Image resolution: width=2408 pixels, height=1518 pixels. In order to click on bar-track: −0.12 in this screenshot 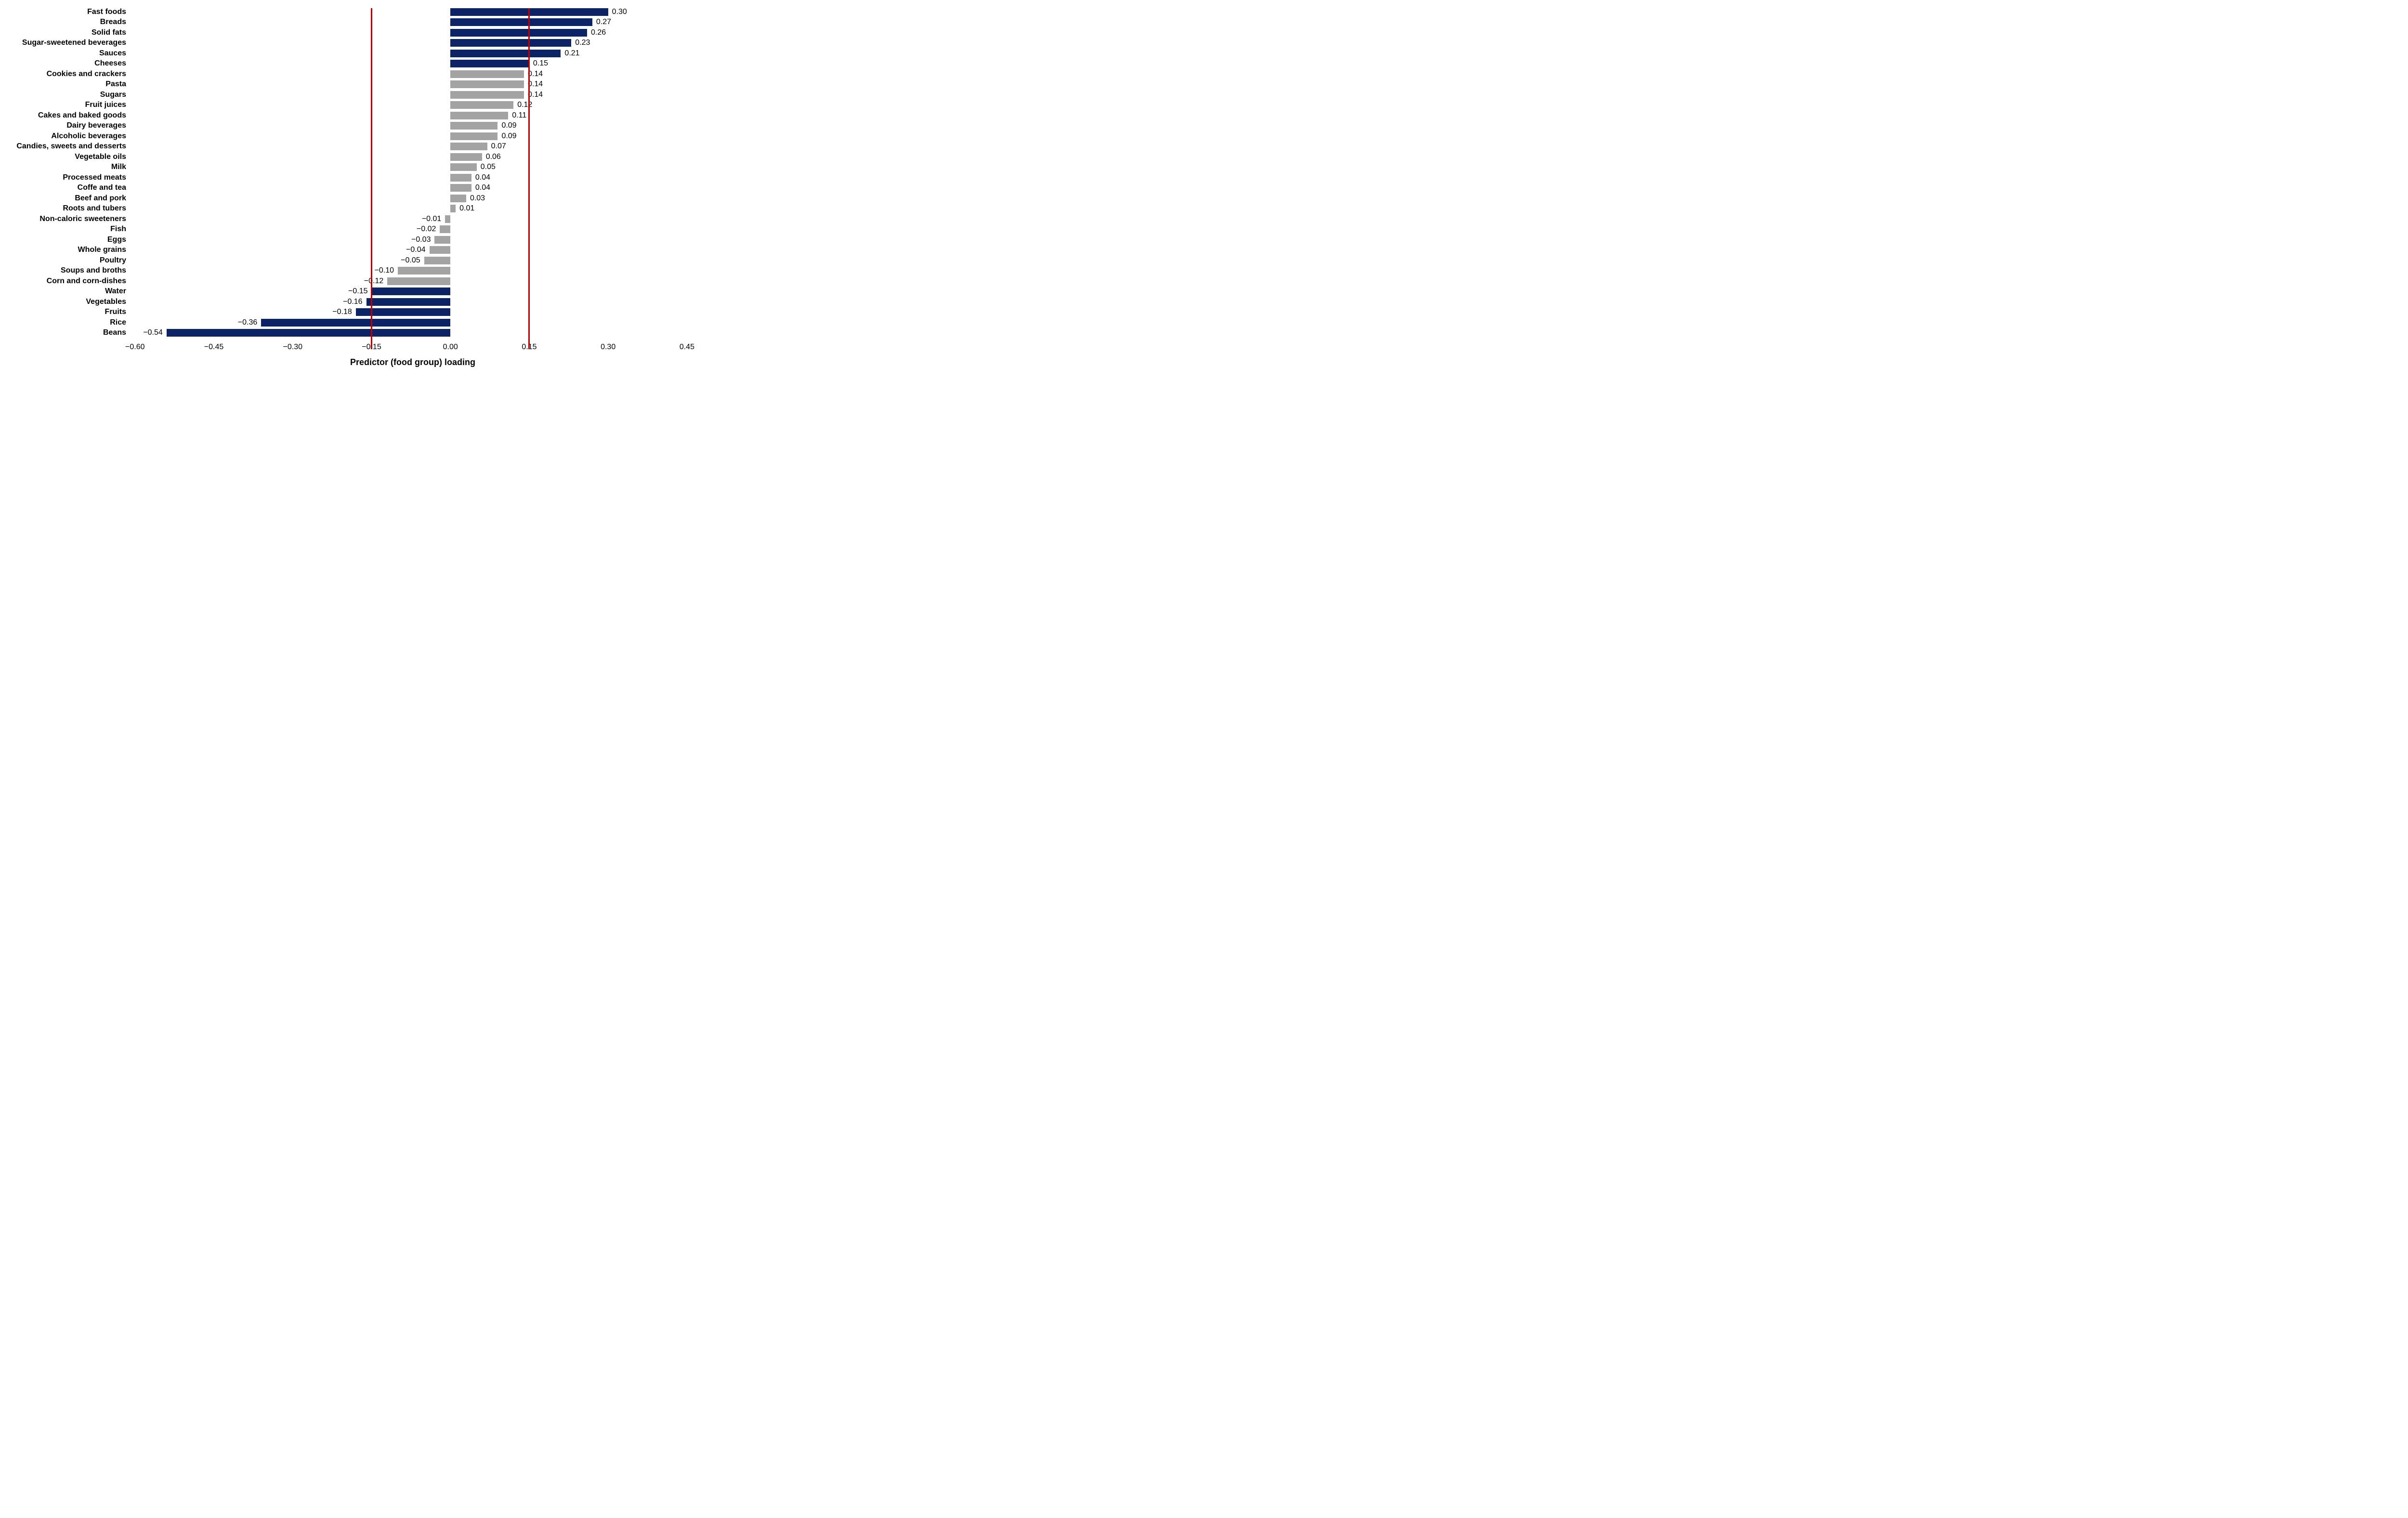, I will do `click(412, 281)`.